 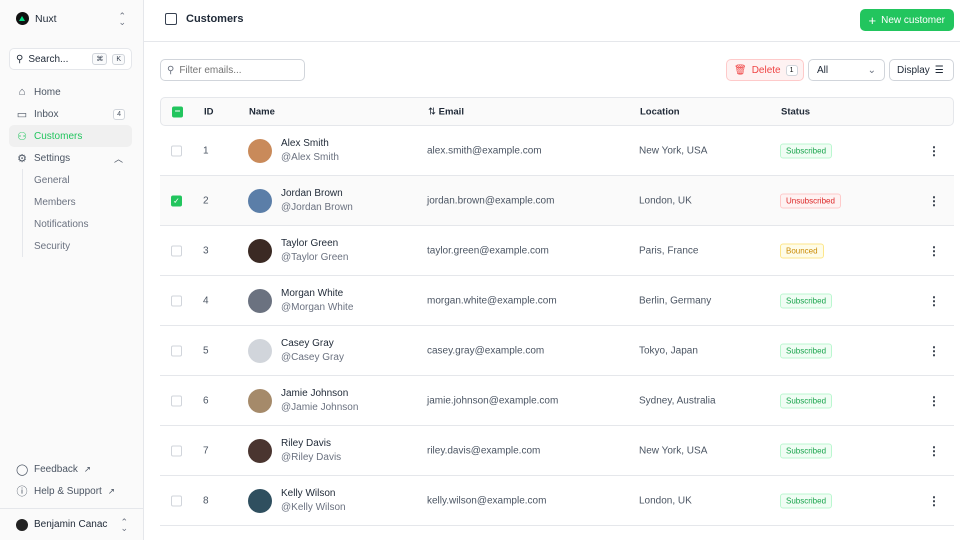 I want to click on new-customer-button: + New customer, so click(x=906, y=20).